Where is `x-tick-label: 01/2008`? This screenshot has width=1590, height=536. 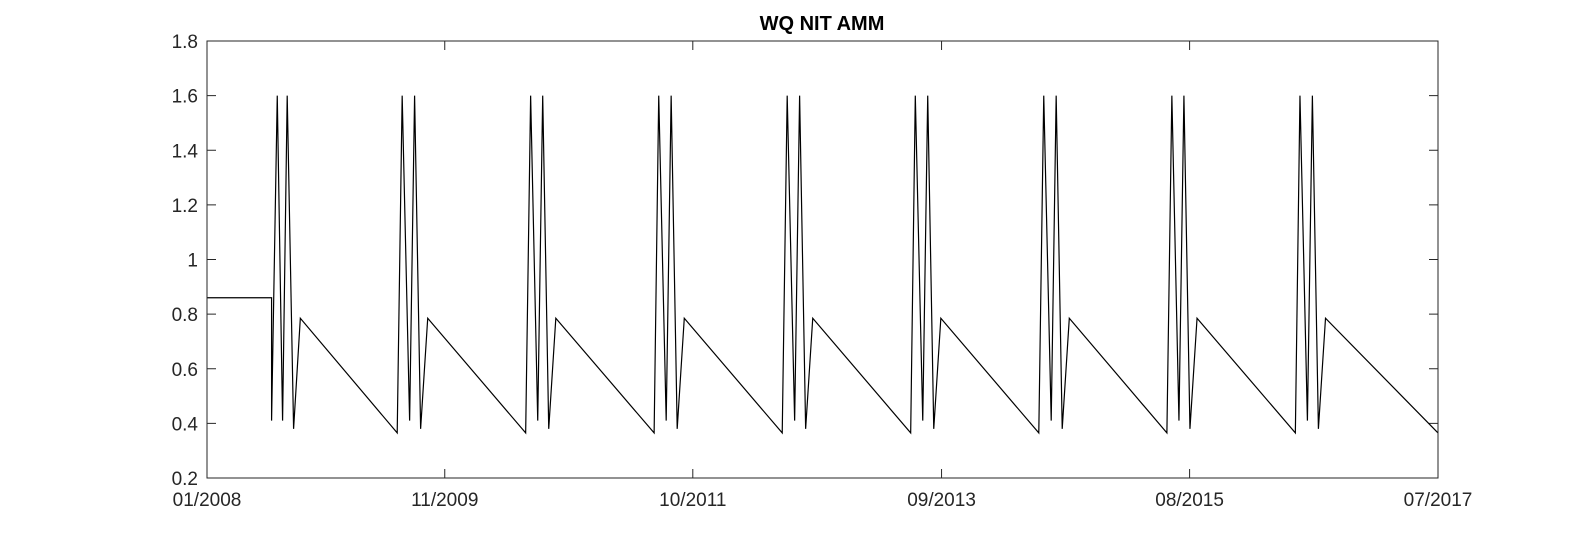 x-tick-label: 01/2008 is located at coordinates (207, 500).